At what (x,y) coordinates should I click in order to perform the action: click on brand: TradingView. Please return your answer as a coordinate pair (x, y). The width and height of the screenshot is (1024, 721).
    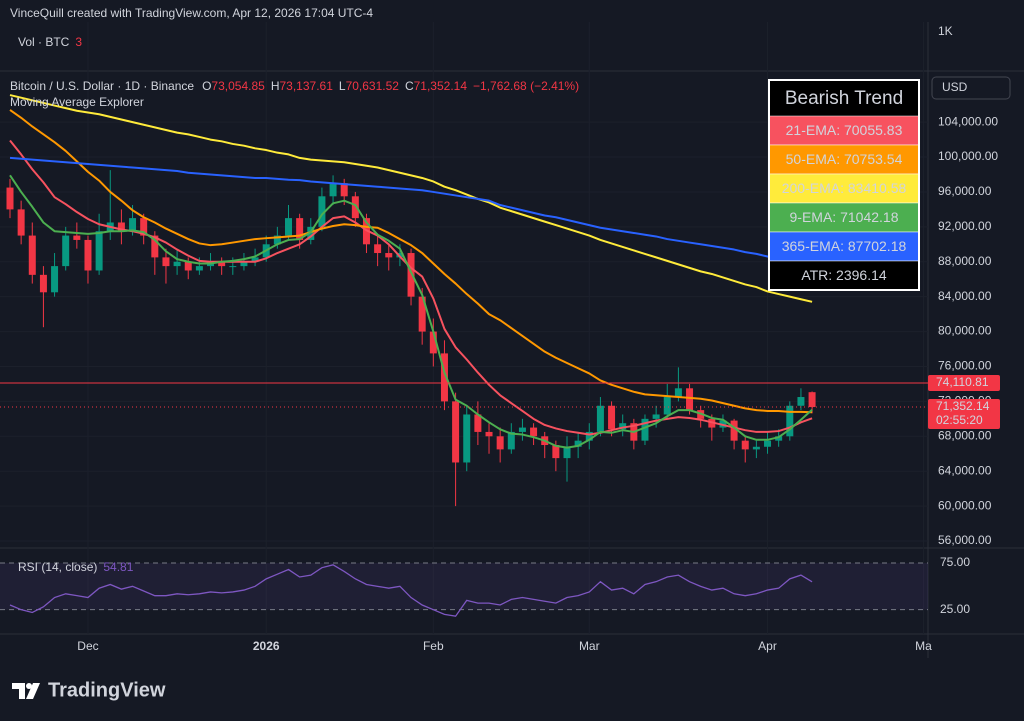
    Looking at the image, I should click on (107, 690).